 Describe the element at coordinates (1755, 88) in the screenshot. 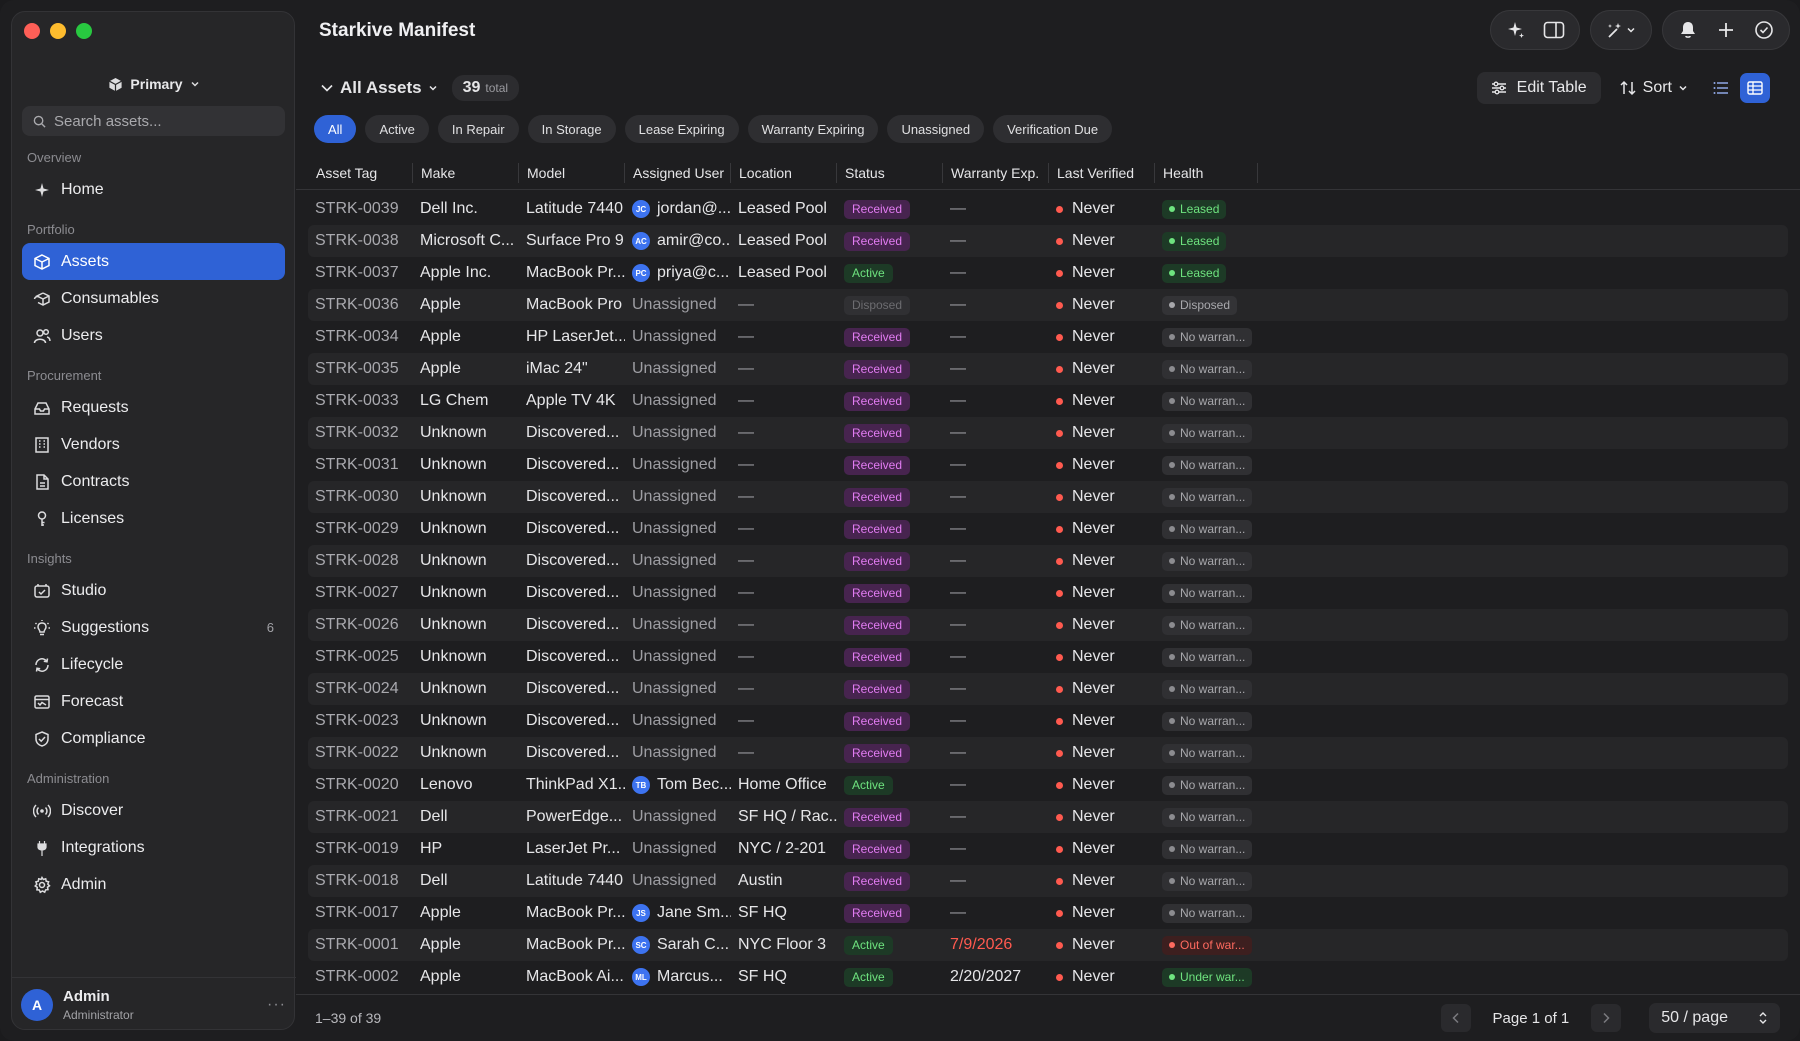

I see `table-view-button` at that location.